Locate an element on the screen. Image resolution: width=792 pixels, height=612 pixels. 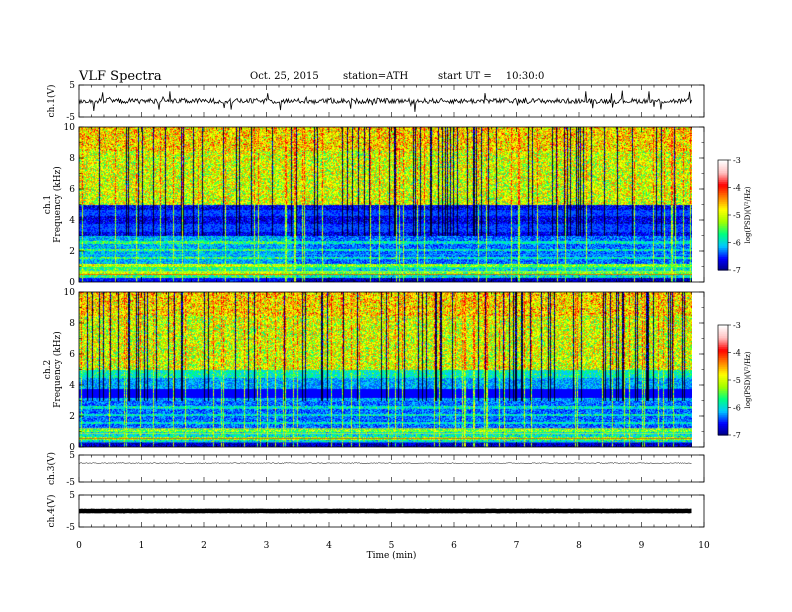
x-tick-label: 5 is located at coordinates (392, 546).